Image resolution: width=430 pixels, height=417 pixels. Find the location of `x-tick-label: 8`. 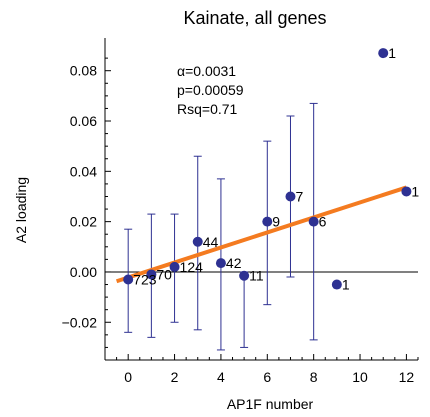

x-tick-label: 8 is located at coordinates (314, 377).